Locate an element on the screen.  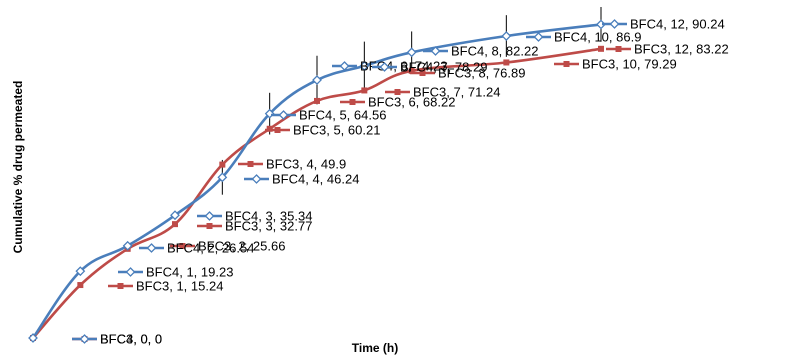
data-label: BFC4, 1, 19.23 is located at coordinates (175, 272).